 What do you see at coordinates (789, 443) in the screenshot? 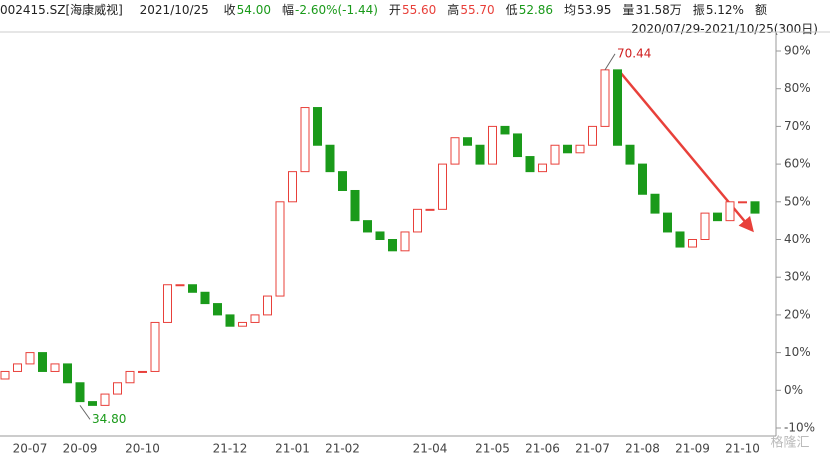
I see `watermark: 格隆汇` at bounding box center [789, 443].